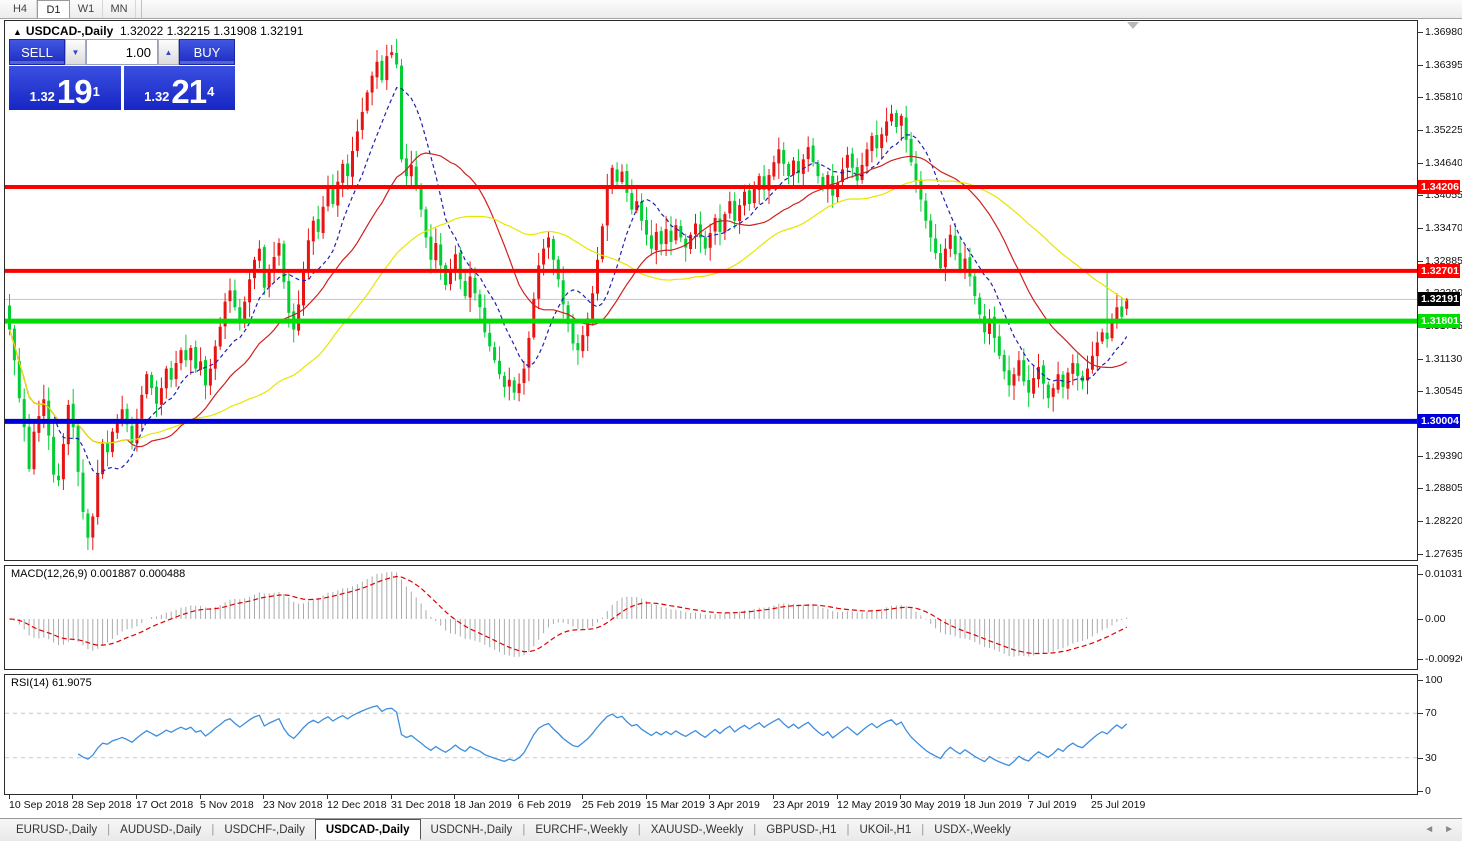  I want to click on timeframe-toolbar: H4 D1 W1 MN, so click(731, 9).